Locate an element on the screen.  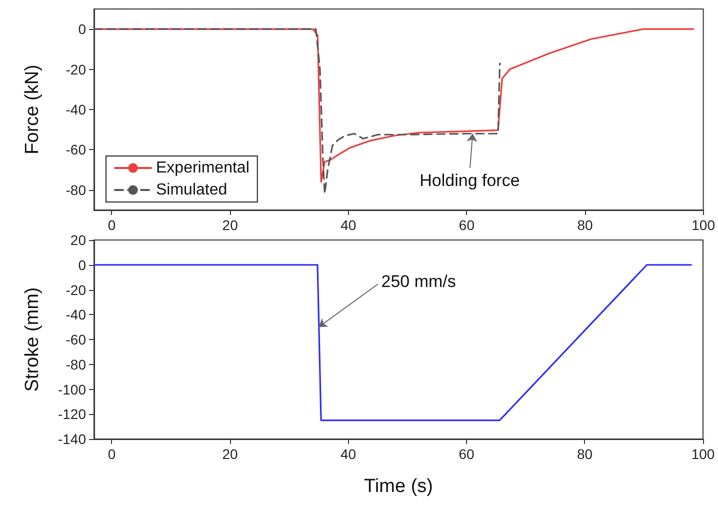
y-tick-label: -120 is located at coordinates (72, 414).